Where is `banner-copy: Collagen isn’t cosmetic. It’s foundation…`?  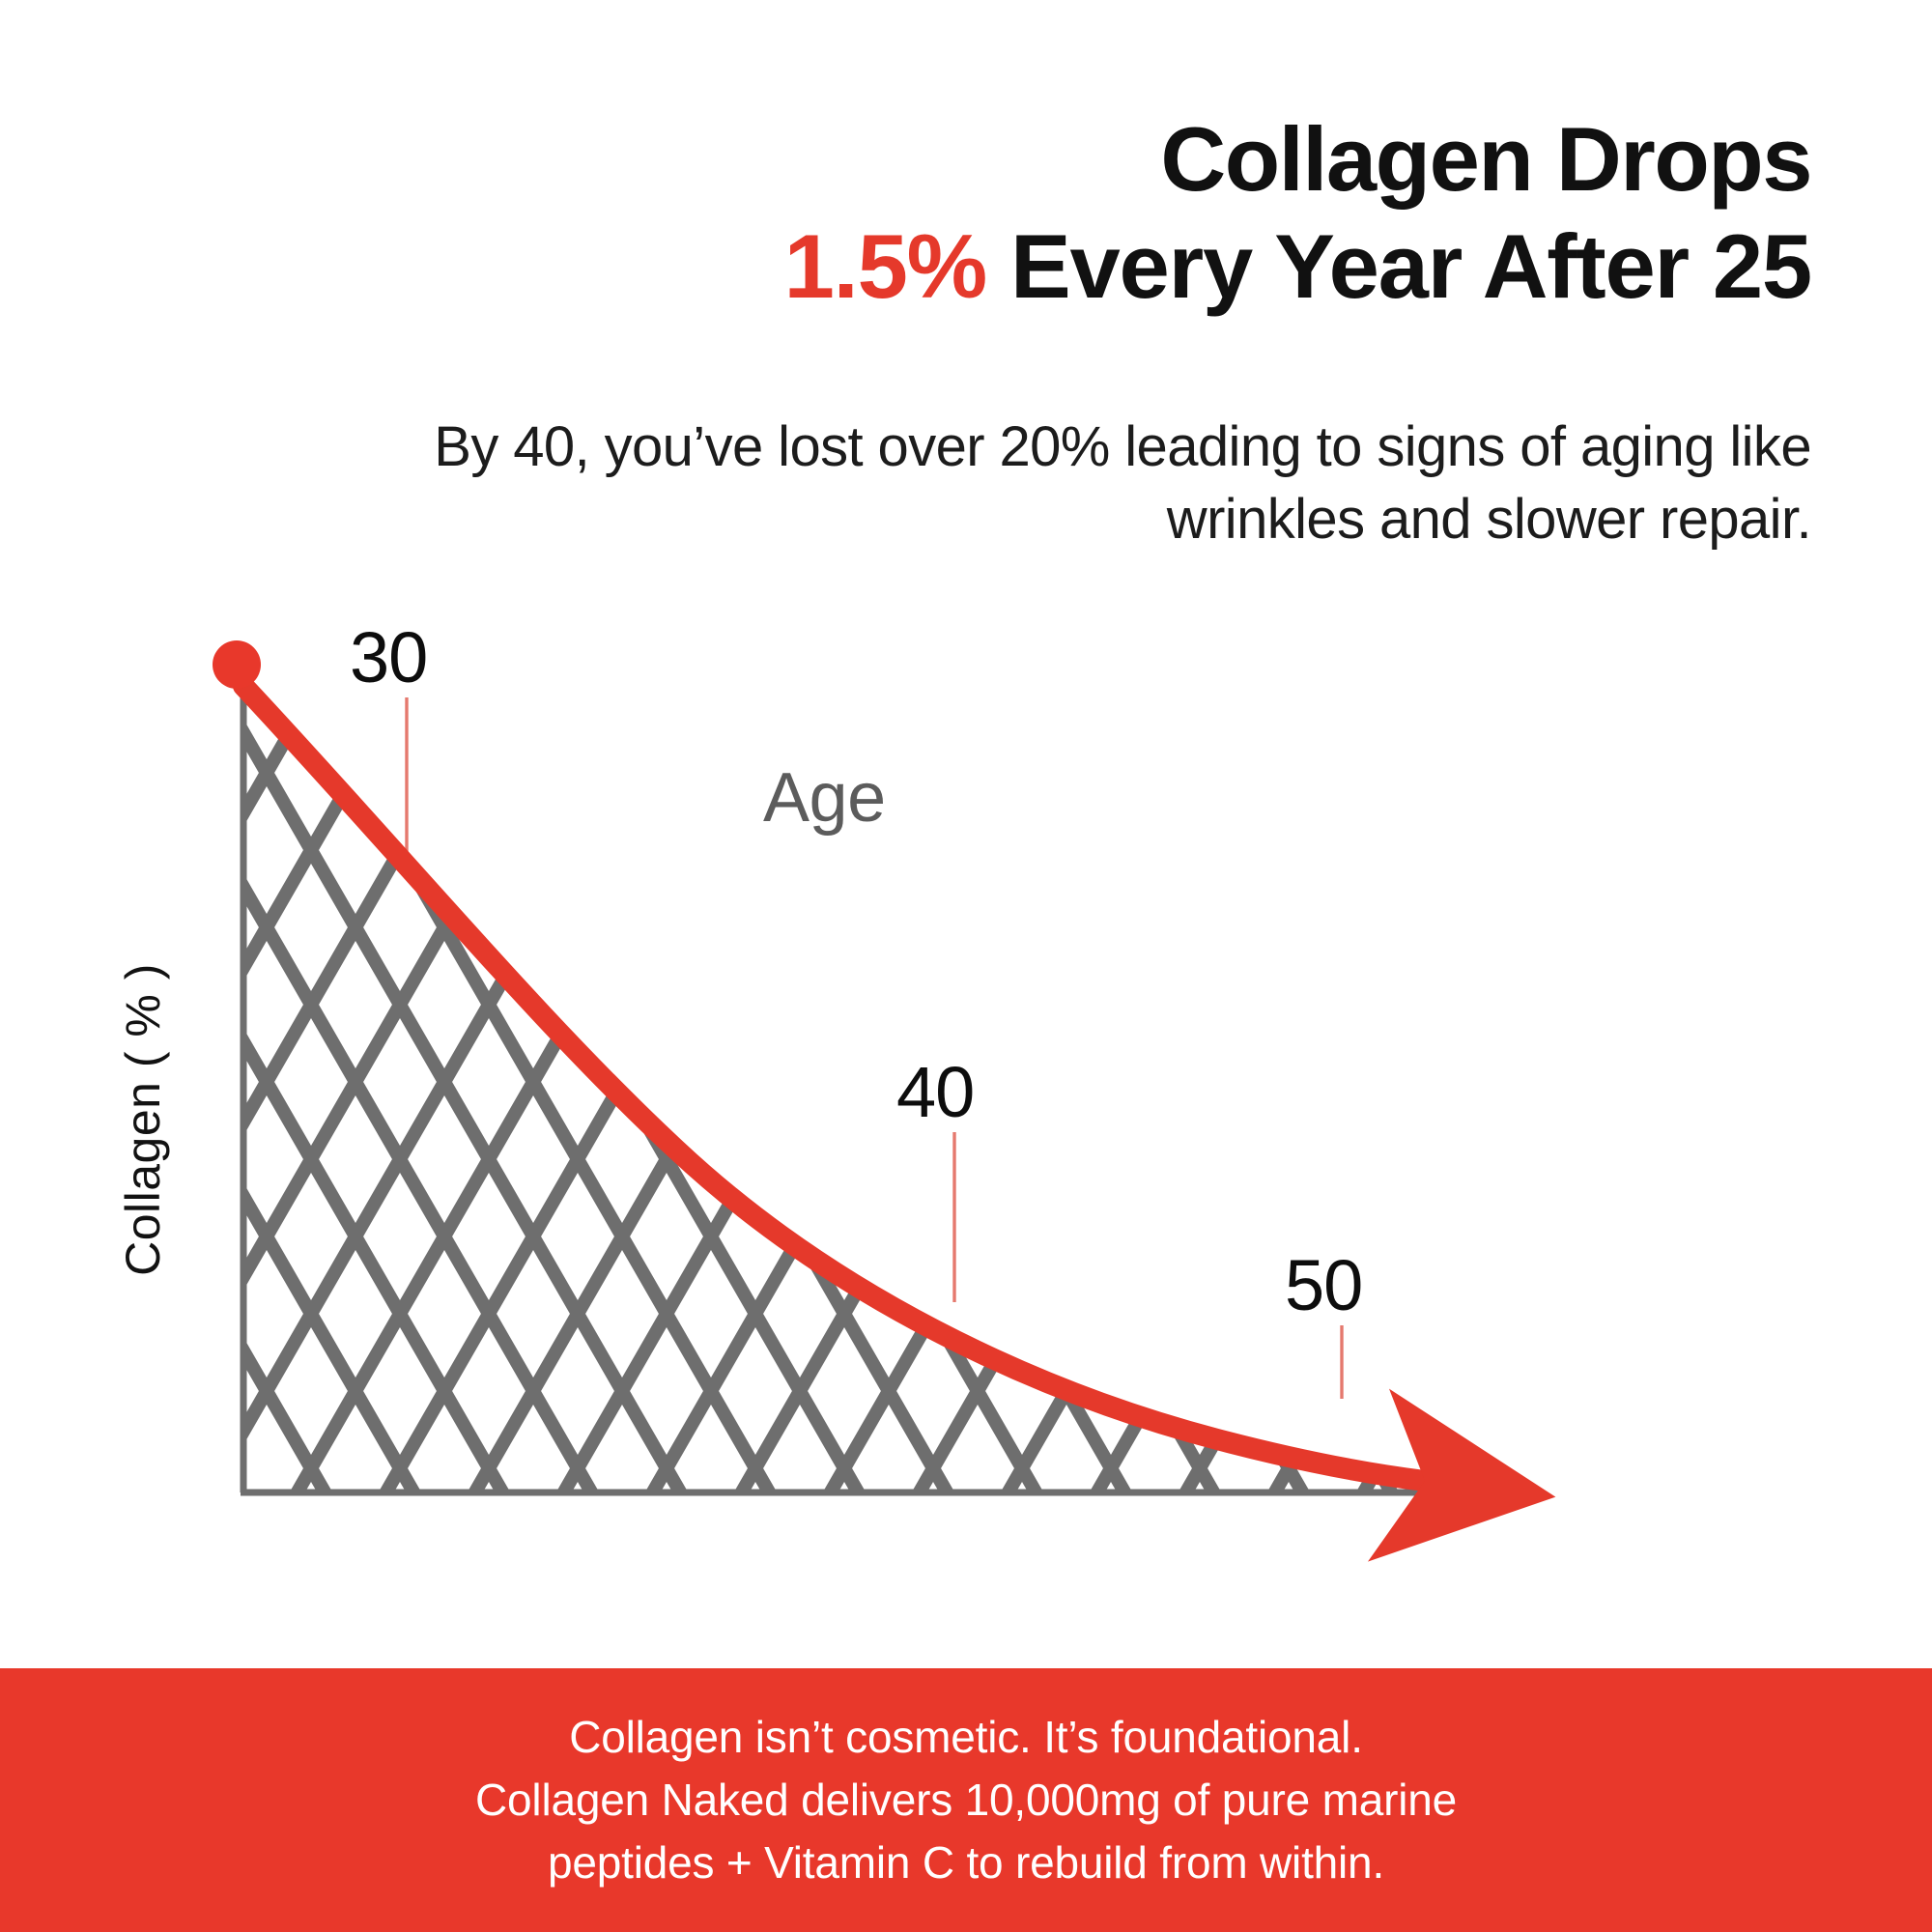 banner-copy: Collagen isn’t cosmetic. It’s foundation… is located at coordinates (966, 1800).